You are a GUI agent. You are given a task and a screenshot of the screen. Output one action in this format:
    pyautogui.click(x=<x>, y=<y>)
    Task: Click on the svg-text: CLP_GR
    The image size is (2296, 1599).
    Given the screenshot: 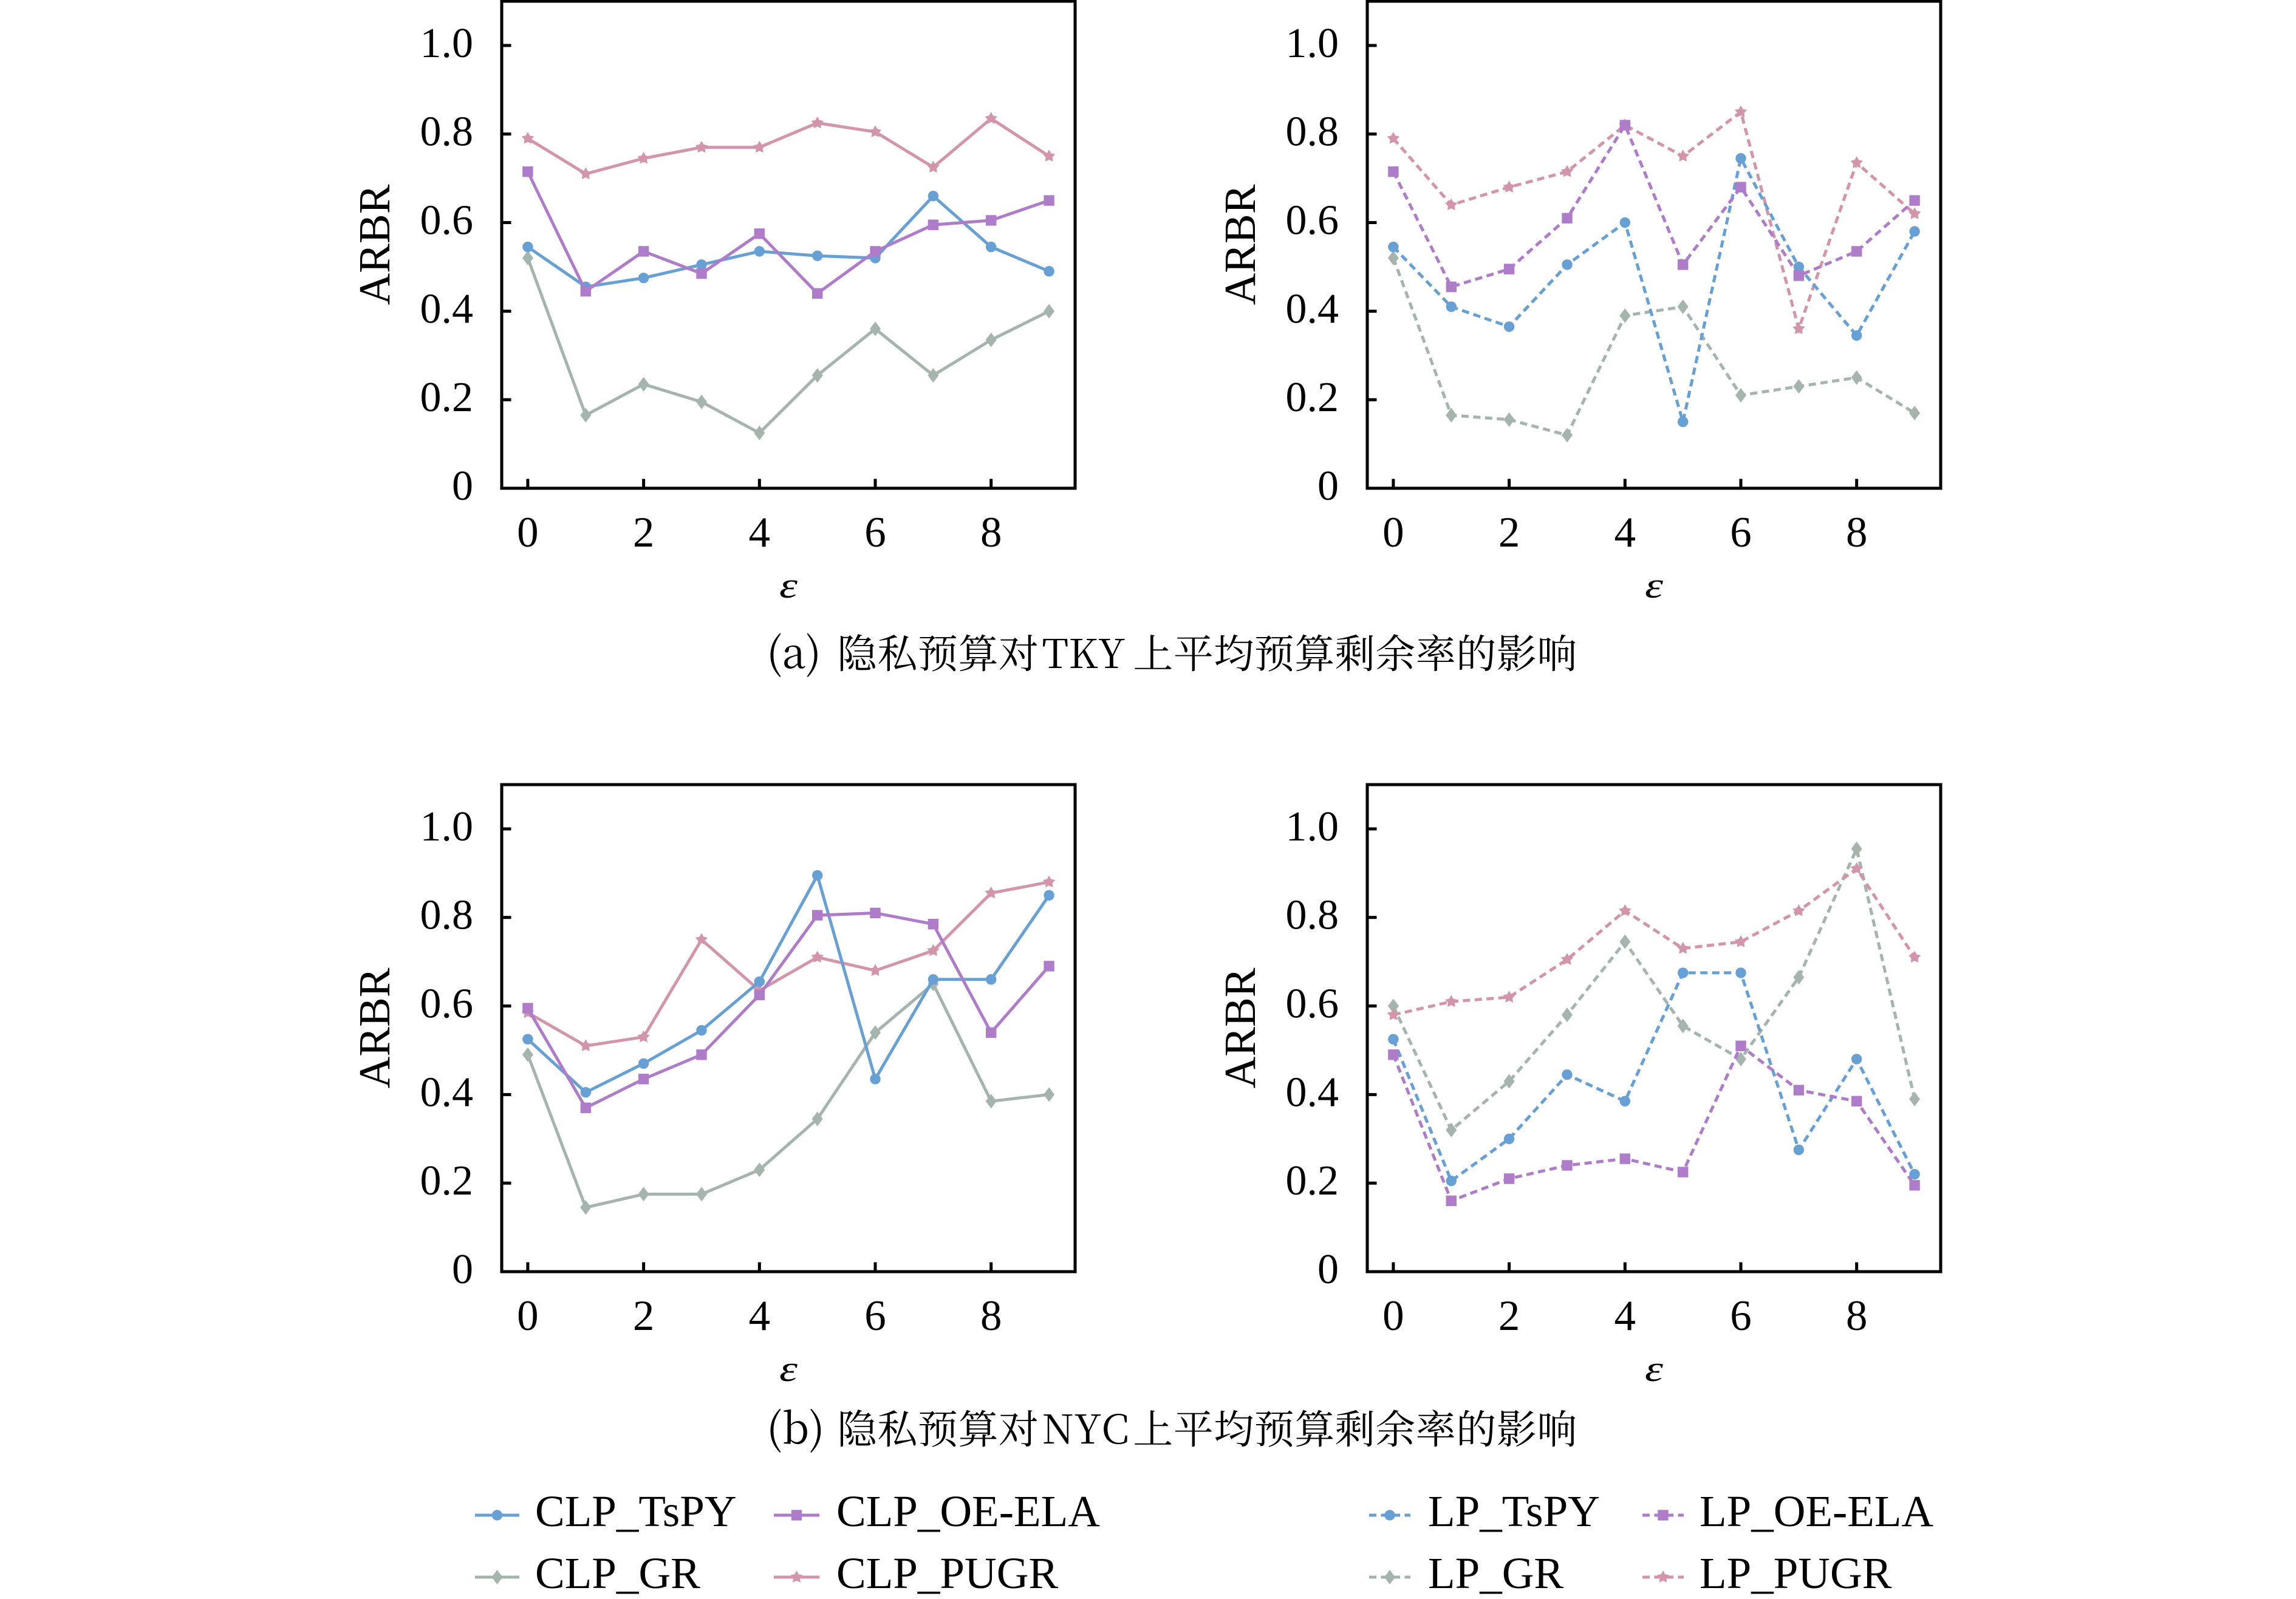 What is the action you would take?
    pyautogui.click(x=617, y=1573)
    